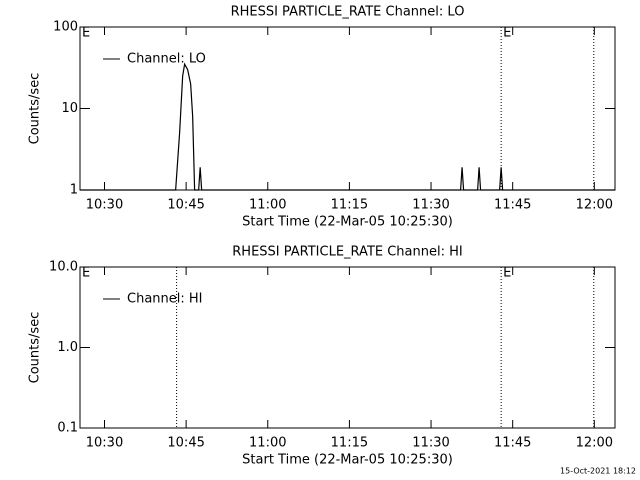 The image size is (640, 480). I want to click on legend-label: Channel: LO, so click(166, 59).